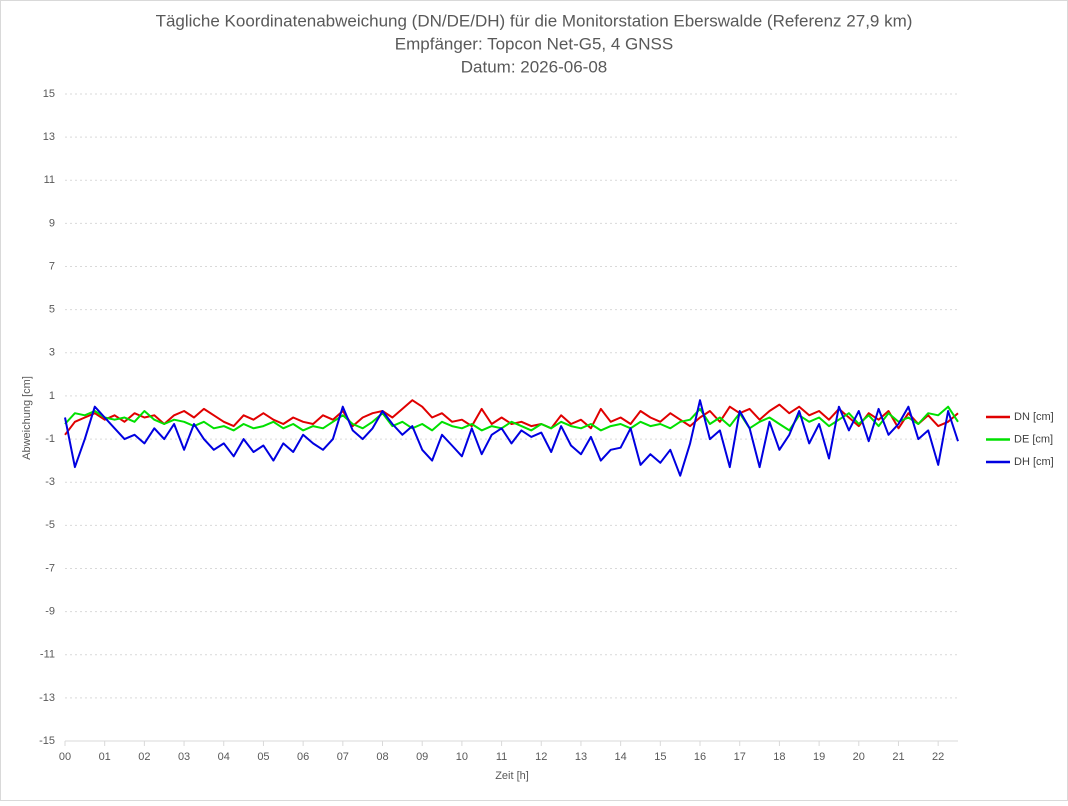  I want to click on chart-subtitle: Datum: 2026-06-08, so click(534, 66).